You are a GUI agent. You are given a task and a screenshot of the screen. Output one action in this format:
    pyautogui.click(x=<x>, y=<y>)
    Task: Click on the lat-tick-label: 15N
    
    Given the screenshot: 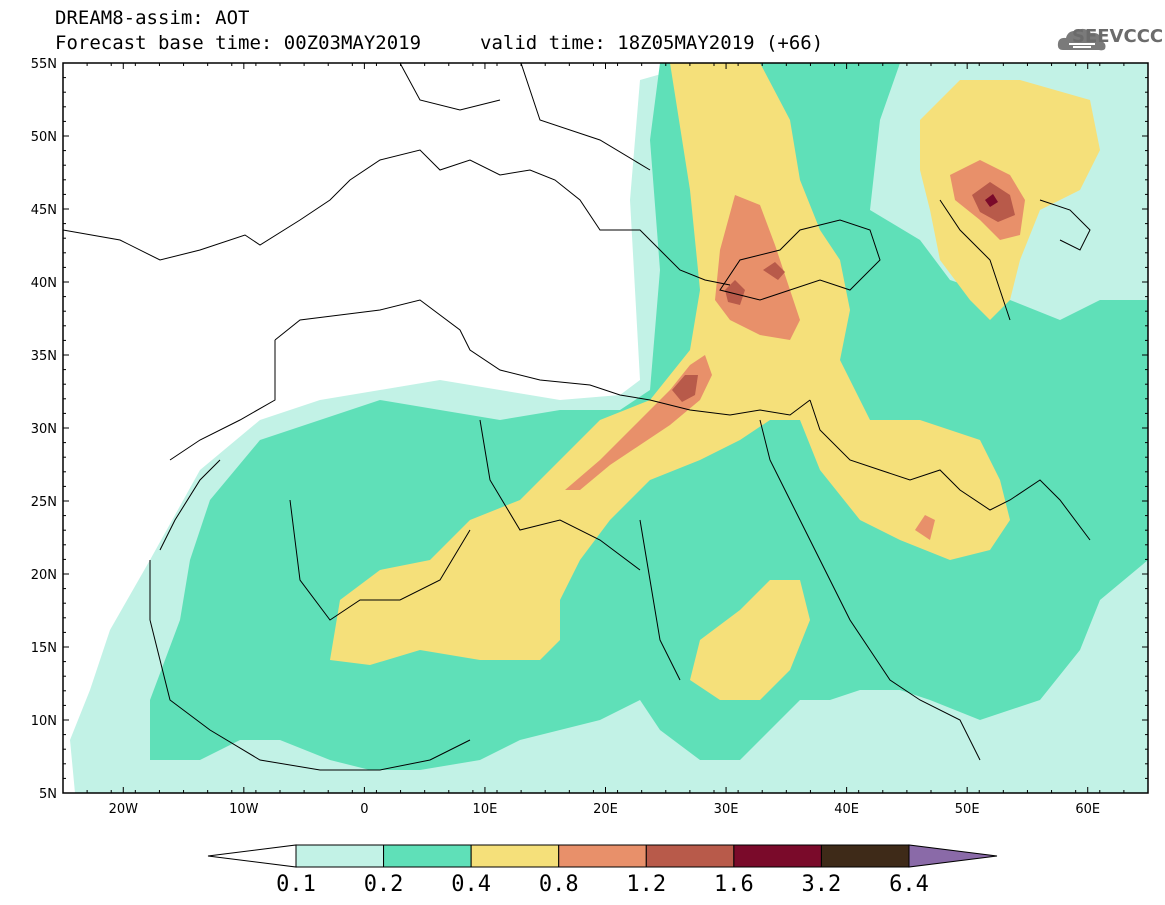 What is the action you would take?
    pyautogui.click(x=44, y=648)
    